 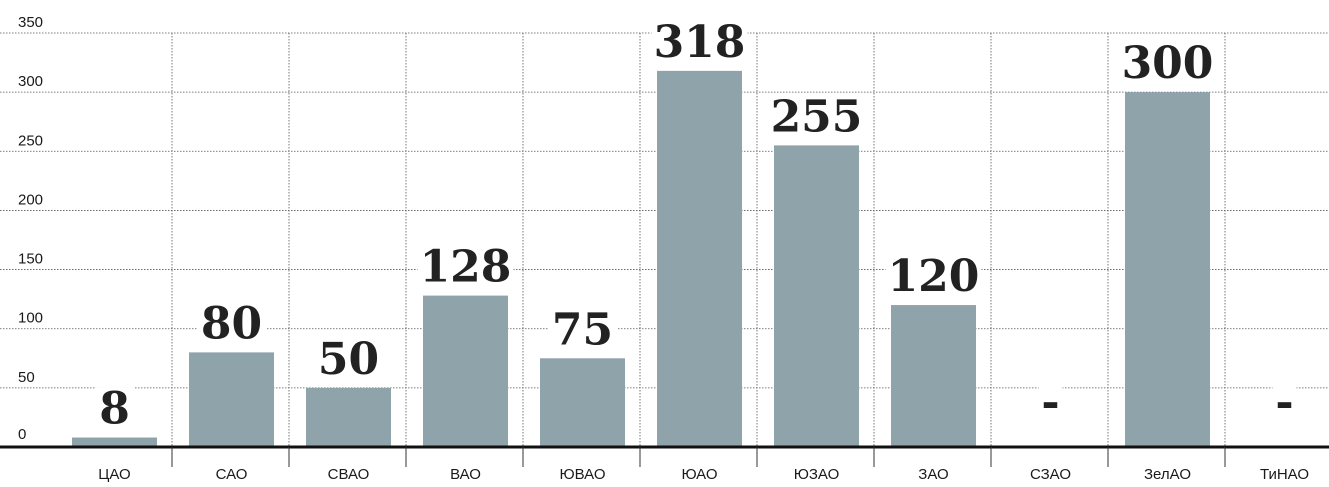 I want to click on y-tick-label: 100, so click(x=30, y=318).